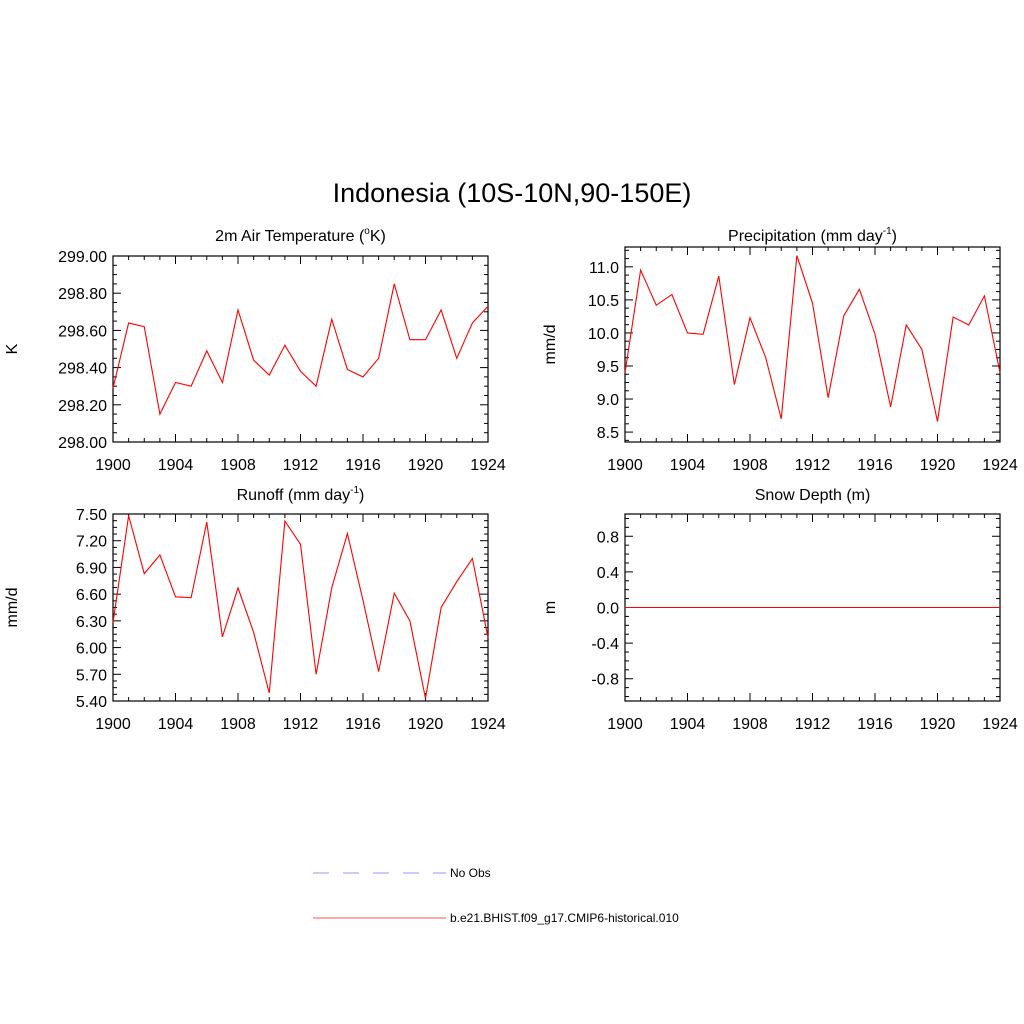 The width and height of the screenshot is (1024, 1024). I want to click on chart-3-x-tick-label: 1908, so click(750, 724).